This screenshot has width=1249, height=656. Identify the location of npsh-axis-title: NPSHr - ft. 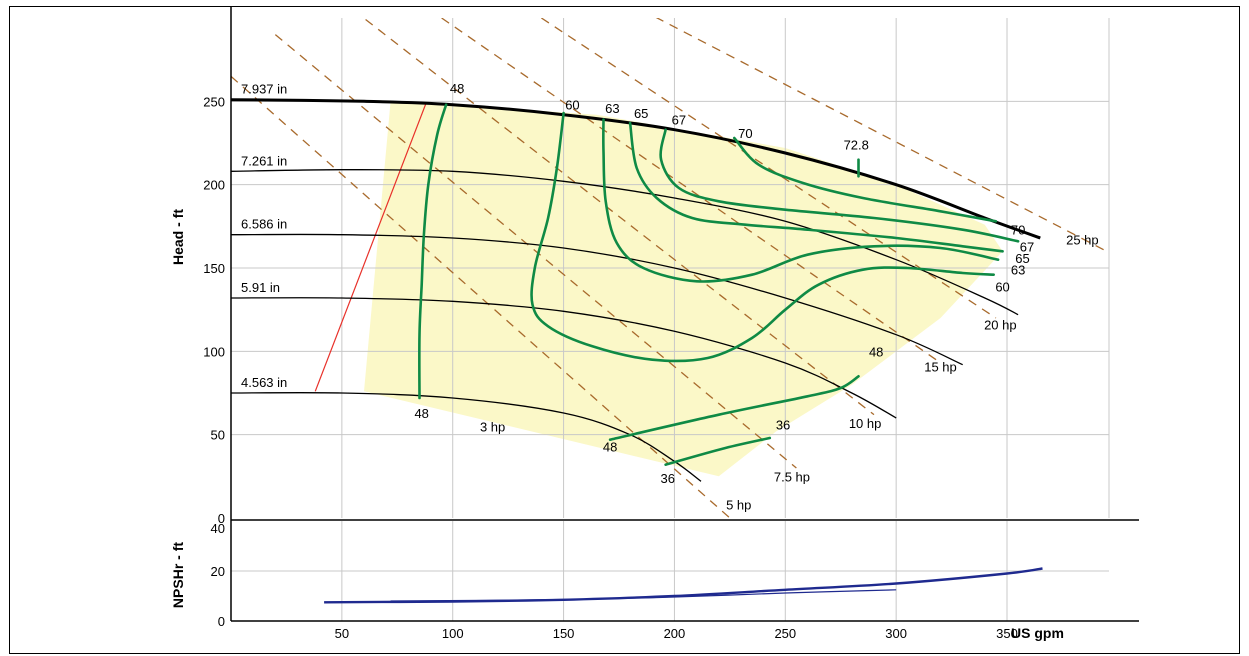
(178, 575).